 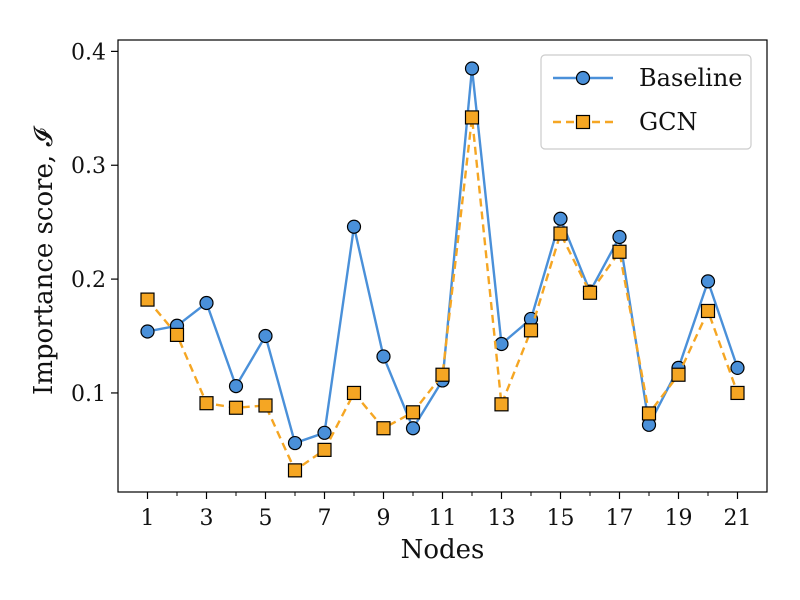 I want to click on legend-label: GCN, so click(x=668, y=122).